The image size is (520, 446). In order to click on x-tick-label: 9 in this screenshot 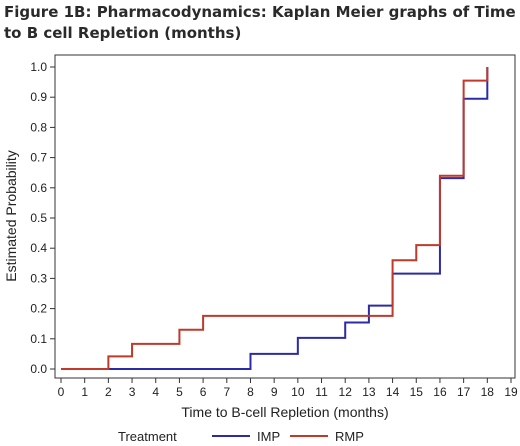, I will do `click(274, 392)`.